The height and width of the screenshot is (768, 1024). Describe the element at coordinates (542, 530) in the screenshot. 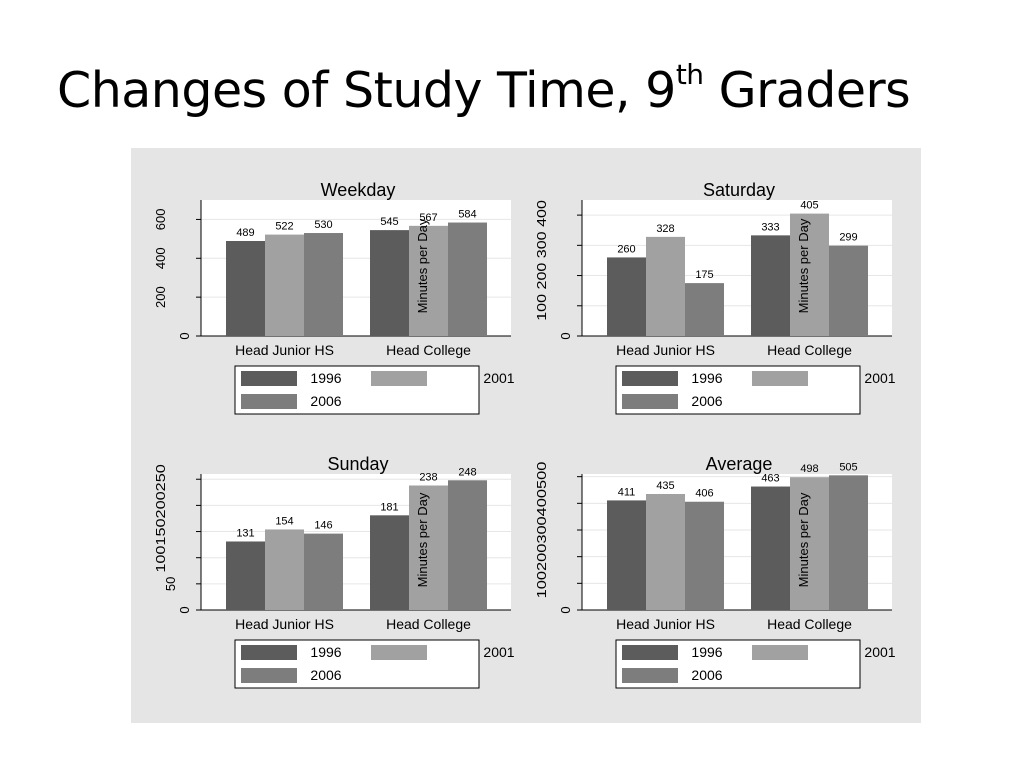

I see `y-tick-label: 100200300400500` at that location.